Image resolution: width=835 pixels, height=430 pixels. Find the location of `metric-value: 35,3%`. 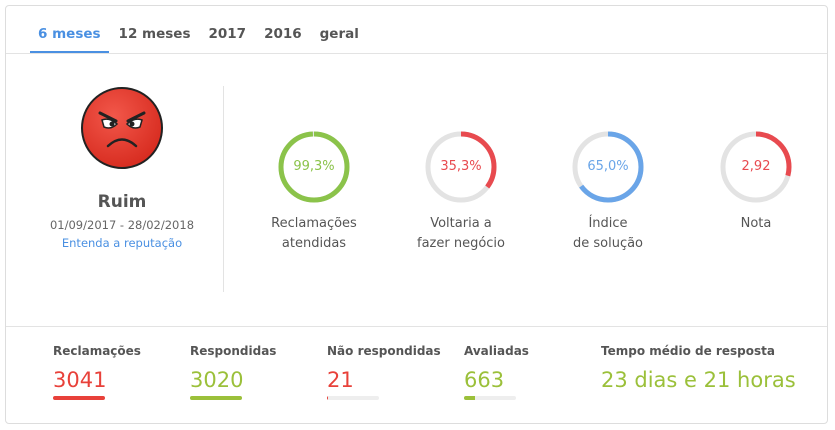

metric-value: 35,3% is located at coordinates (461, 166).